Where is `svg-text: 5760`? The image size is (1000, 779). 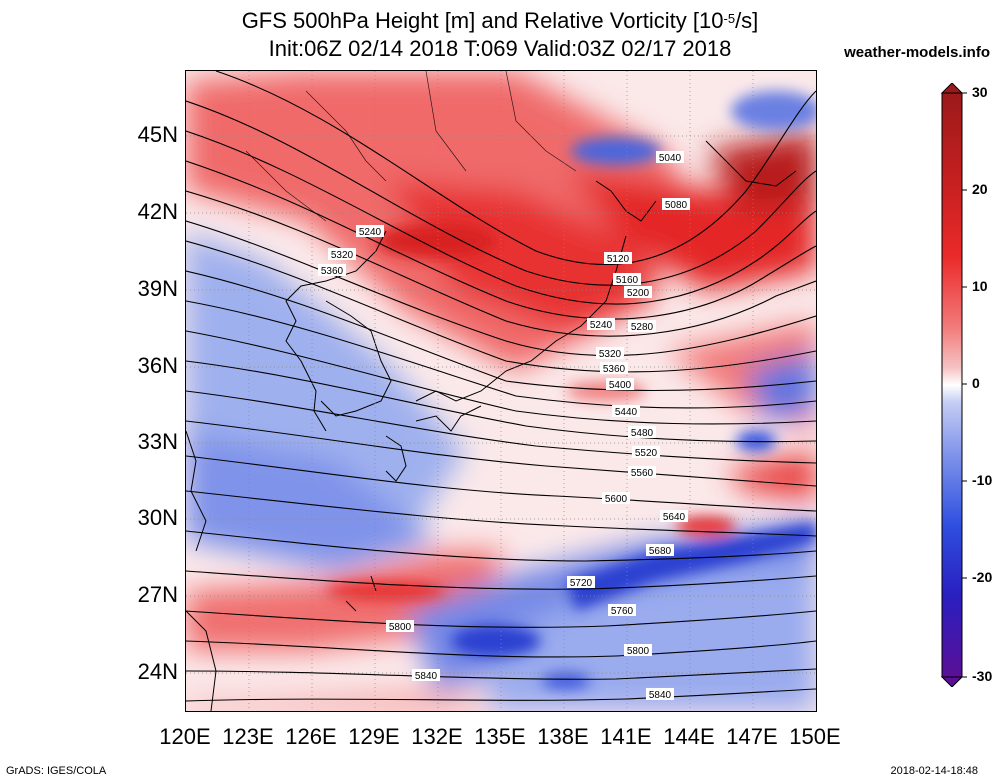 svg-text: 5760 is located at coordinates (622, 611).